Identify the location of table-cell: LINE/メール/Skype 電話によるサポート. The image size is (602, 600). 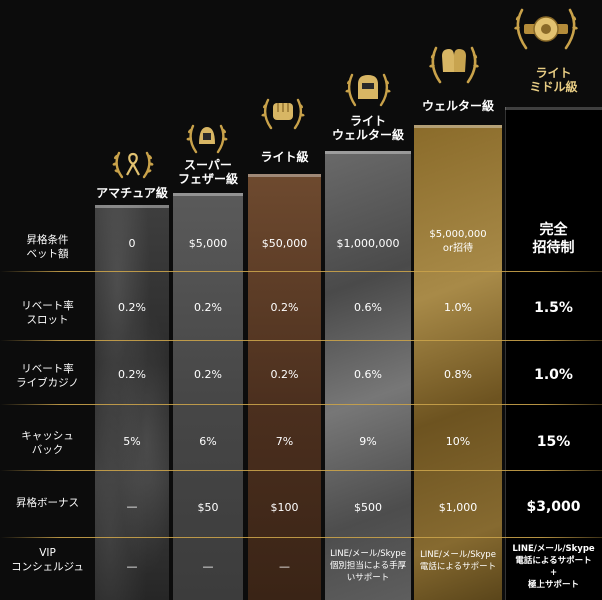
(458, 561).